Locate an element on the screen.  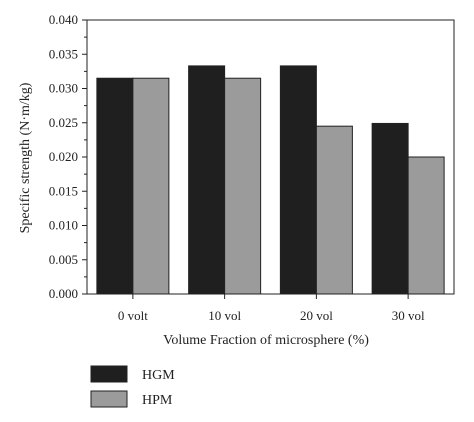
legend-swatch-hpm is located at coordinates (109, 399).